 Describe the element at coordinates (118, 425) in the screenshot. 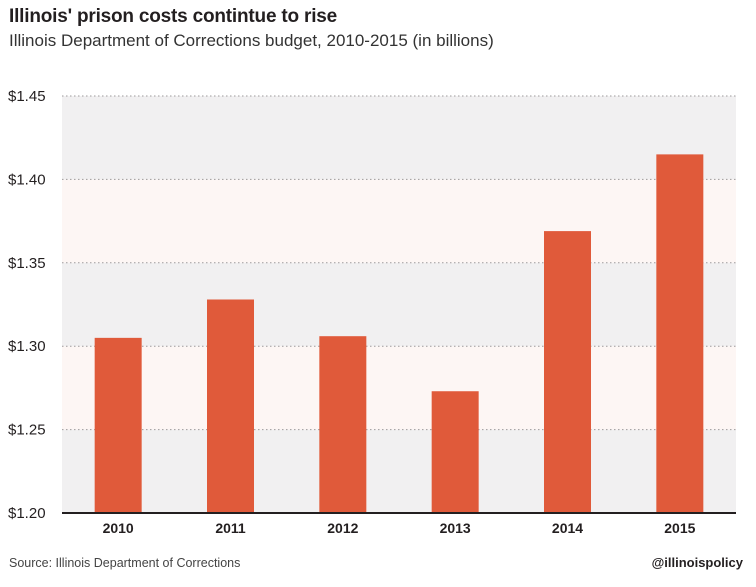

I see `bar-2010` at that location.